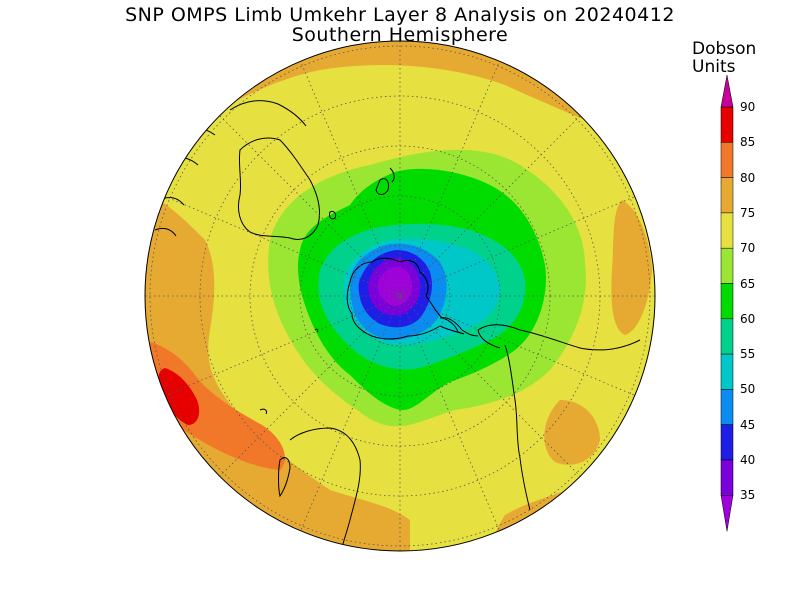 Image resolution: width=800 pixels, height=600 pixels. Describe the element at coordinates (748, 389) in the screenshot. I see `legend-tick-50: 50` at that location.